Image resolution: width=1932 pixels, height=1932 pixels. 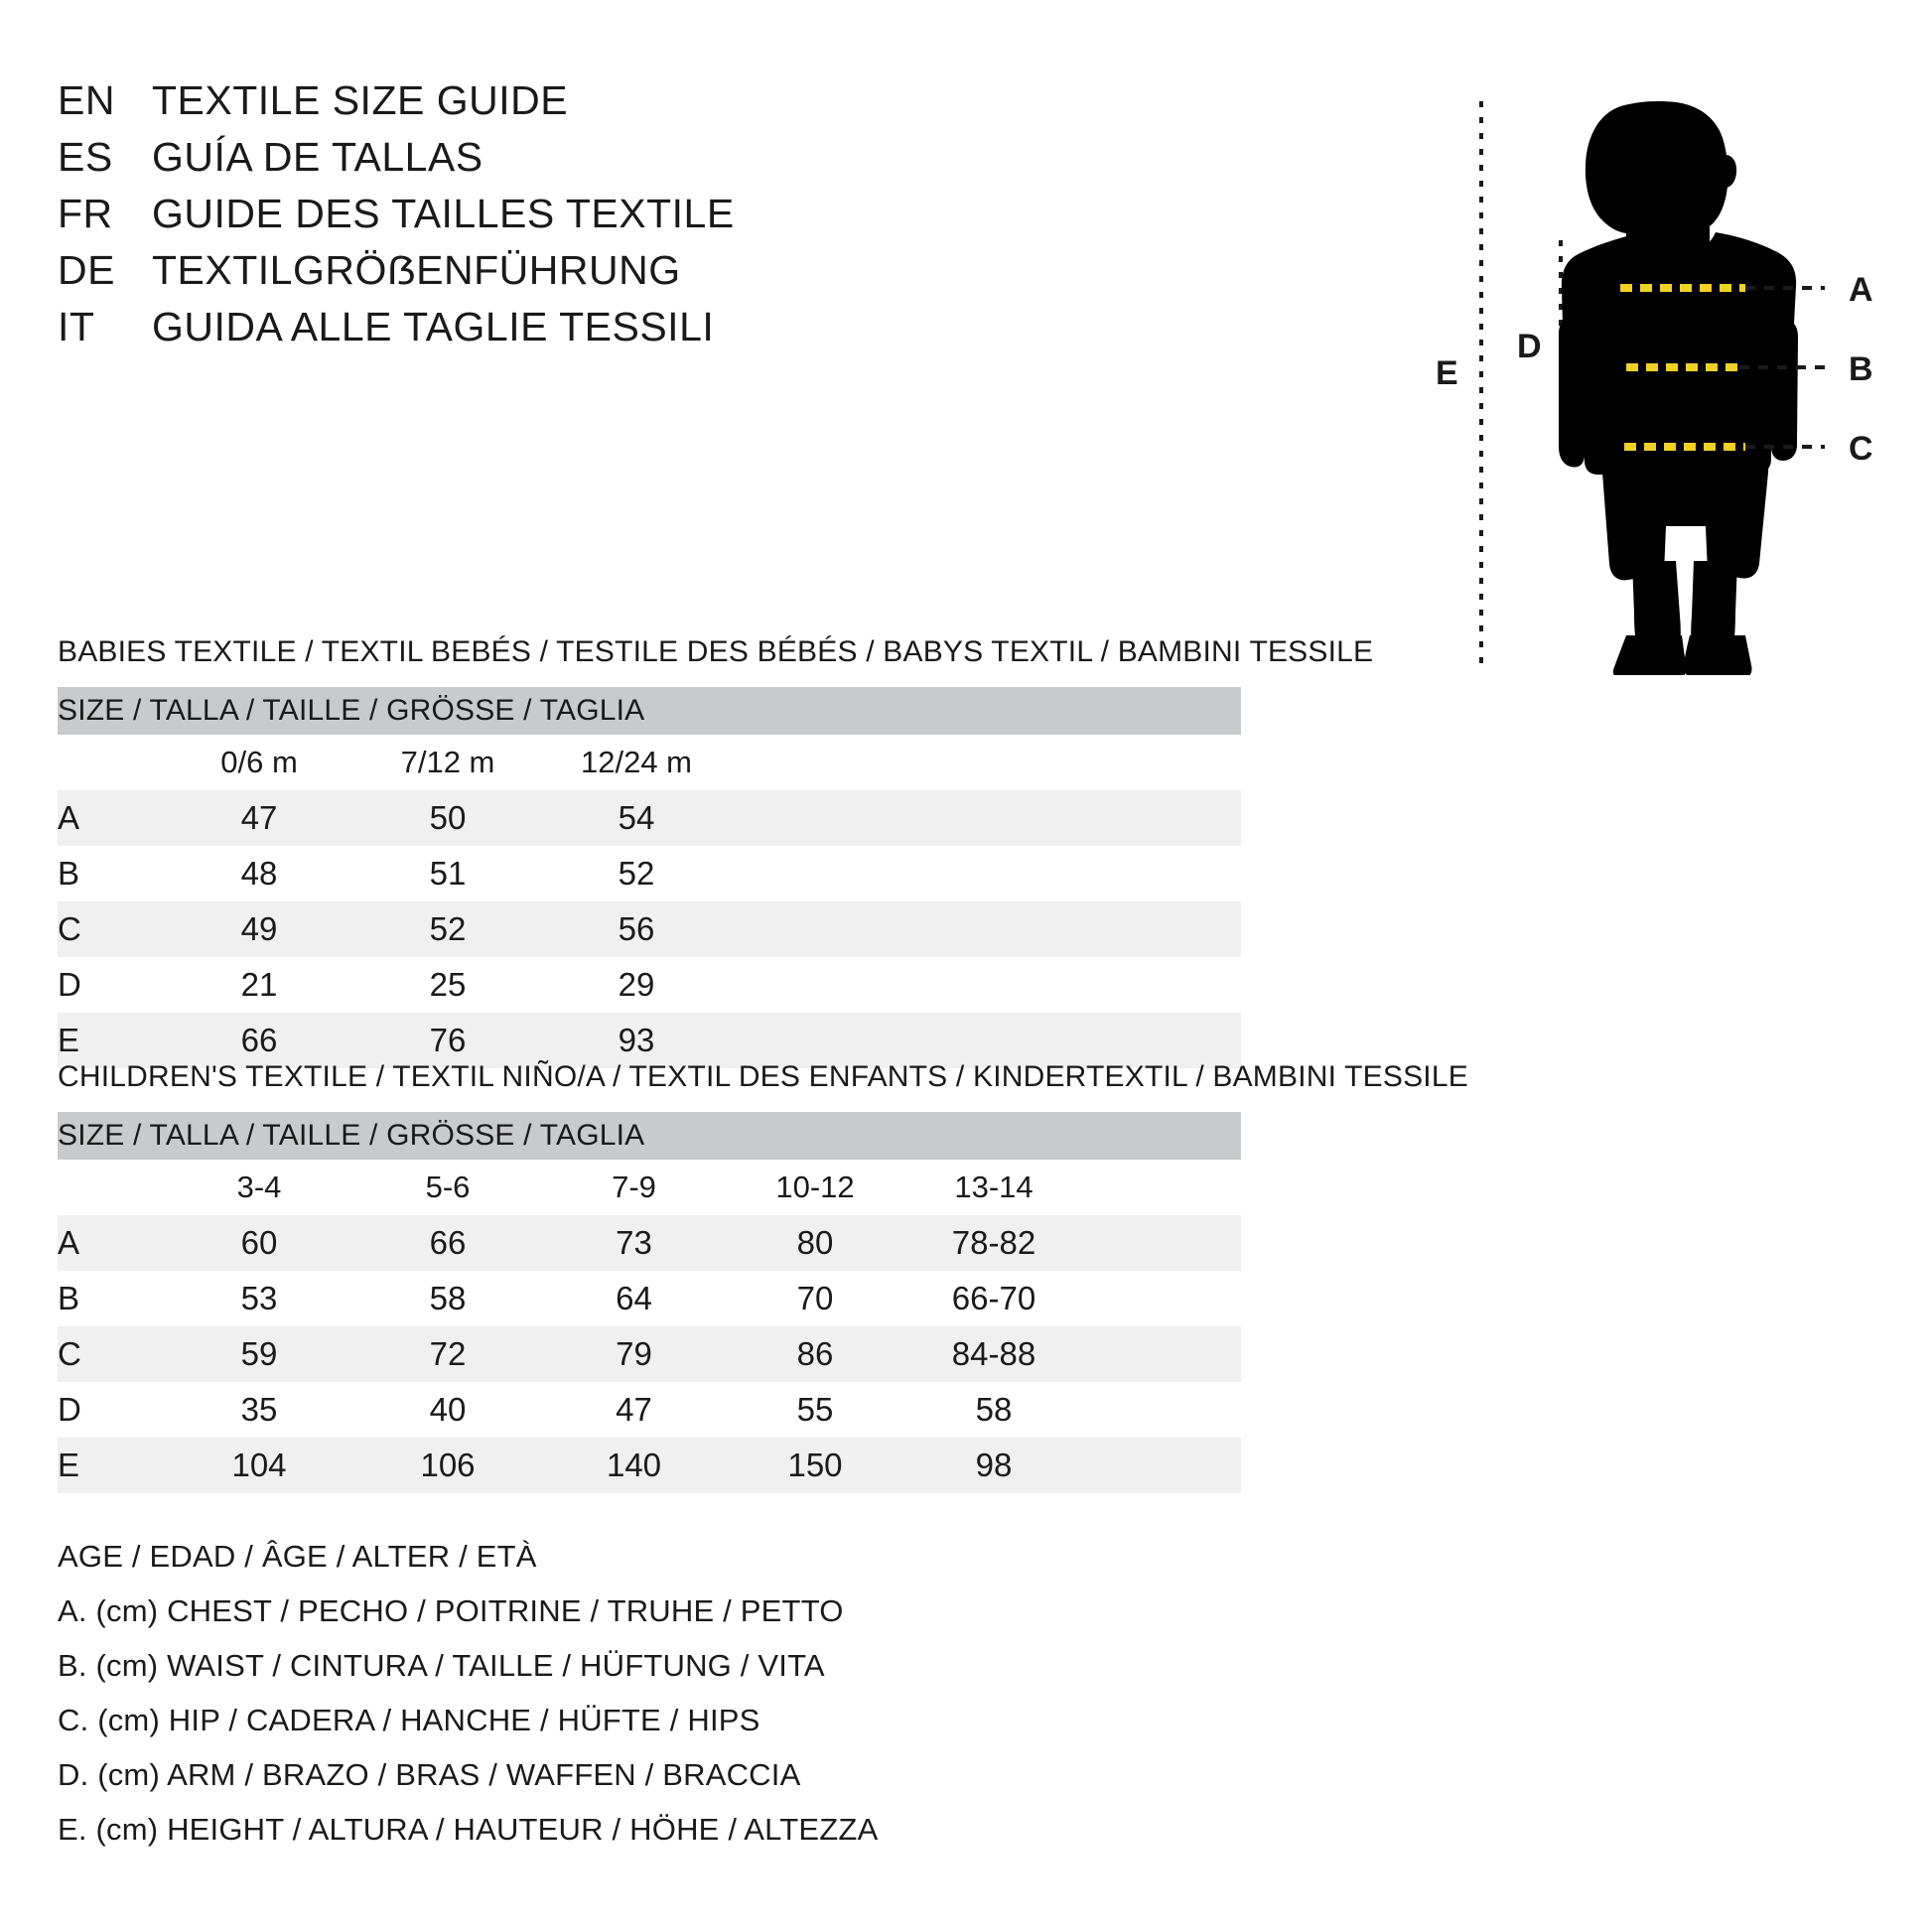 I want to click on babies-sizes-spacer, so click(x=987, y=763).